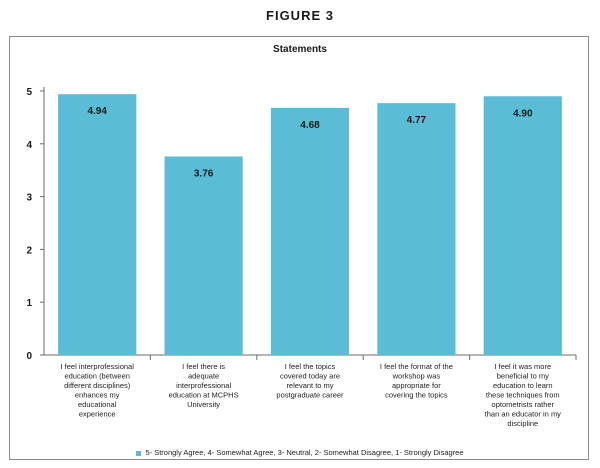 The image size is (600, 468). Describe the element at coordinates (29, 303) in the screenshot. I see `y-tick-label: 1` at that location.